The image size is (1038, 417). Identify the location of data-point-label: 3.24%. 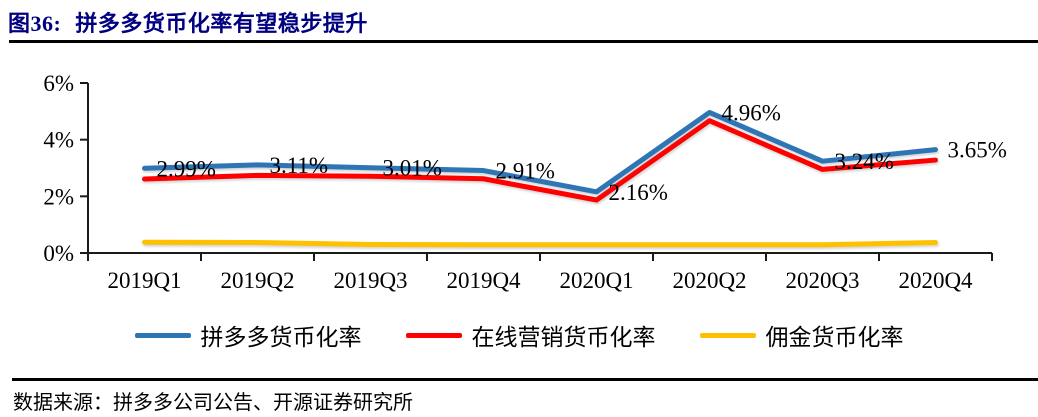
(864, 161).